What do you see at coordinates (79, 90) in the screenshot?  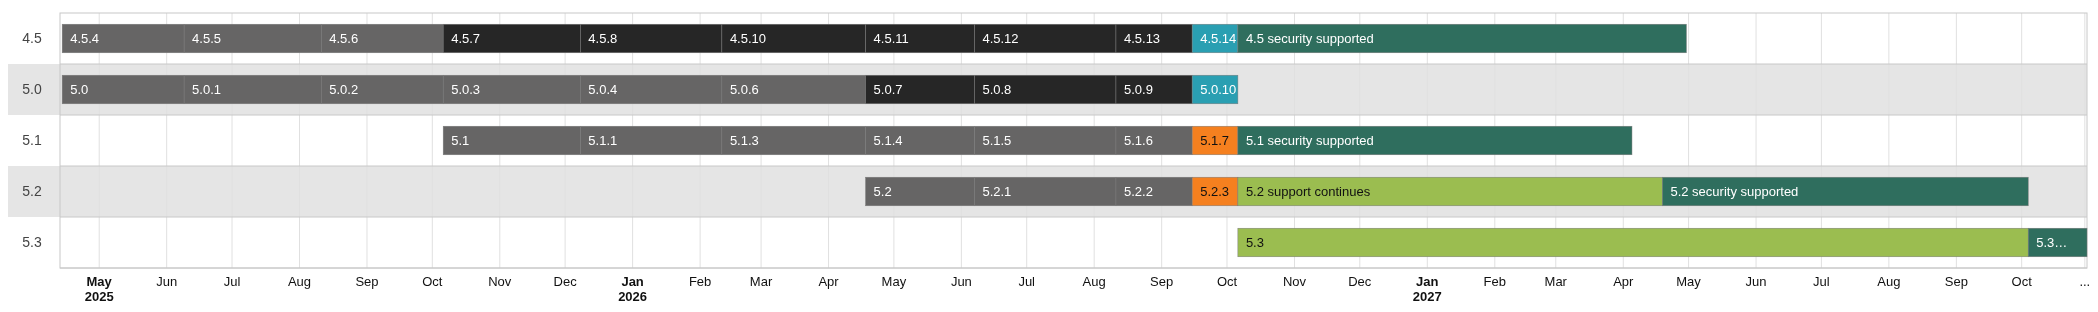 I see `annotation: 5.0` at bounding box center [79, 90].